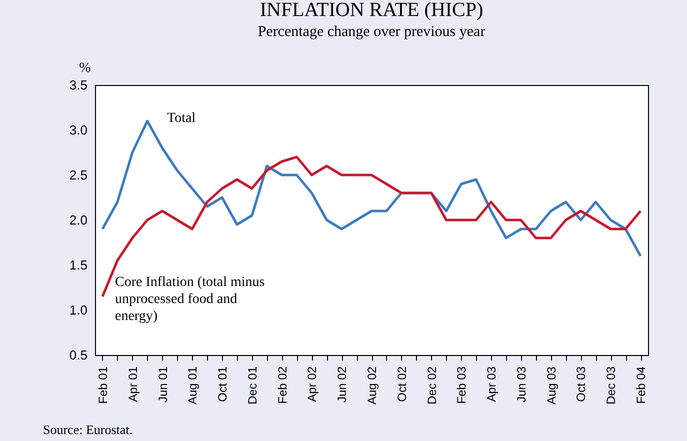 Image resolution: width=687 pixels, height=441 pixels. What do you see at coordinates (78, 310) in the screenshot?
I see `y-tick-label: 1.0` at bounding box center [78, 310].